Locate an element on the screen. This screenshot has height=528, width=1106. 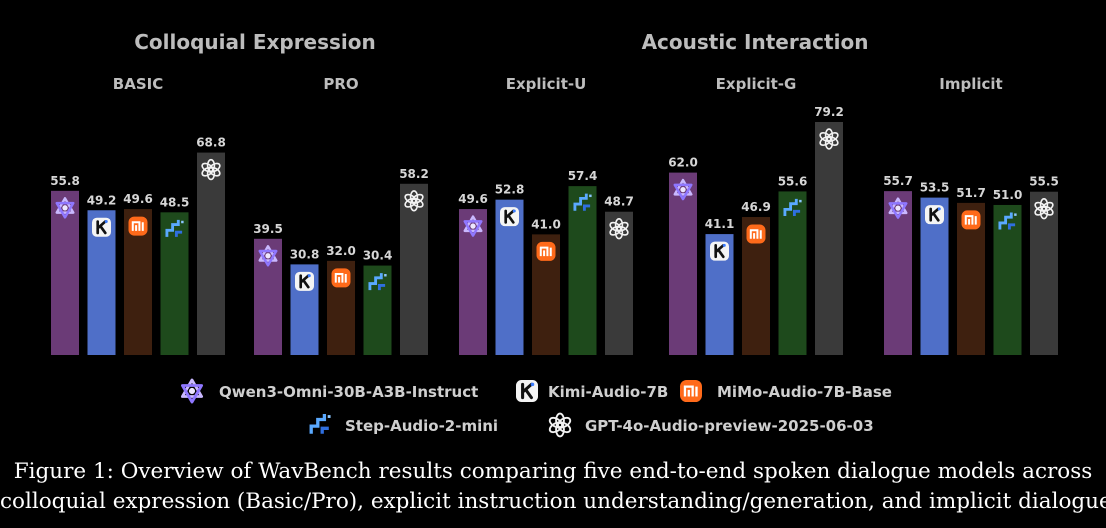
panel-pro: PRO 39.5 30.8 32.0 30.4 58.2 is located at coordinates (341, 215).